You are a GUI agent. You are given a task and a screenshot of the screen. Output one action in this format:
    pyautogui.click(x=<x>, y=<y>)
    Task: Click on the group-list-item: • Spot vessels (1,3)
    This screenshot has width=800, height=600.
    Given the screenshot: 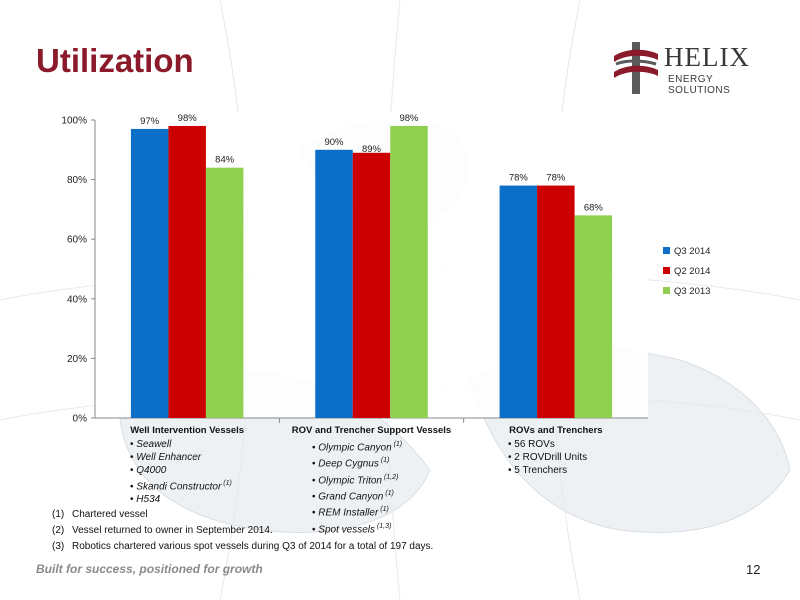 What is the action you would take?
    pyautogui.click(x=357, y=528)
    